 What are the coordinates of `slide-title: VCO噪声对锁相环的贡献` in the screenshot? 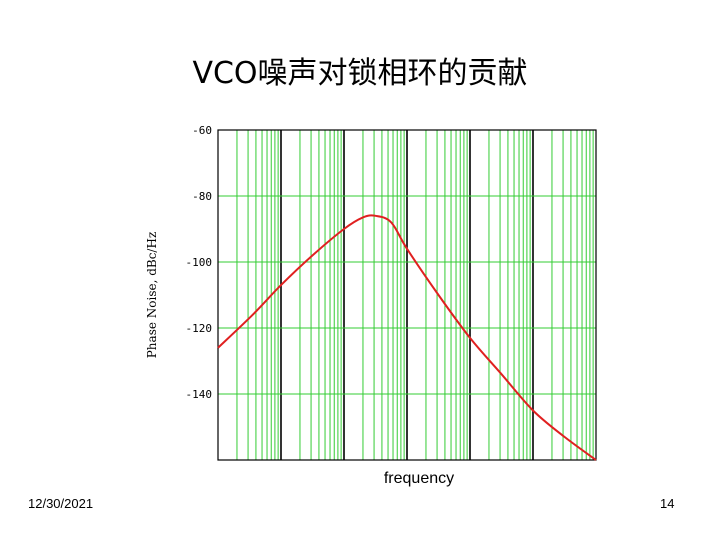 It's located at (360, 73).